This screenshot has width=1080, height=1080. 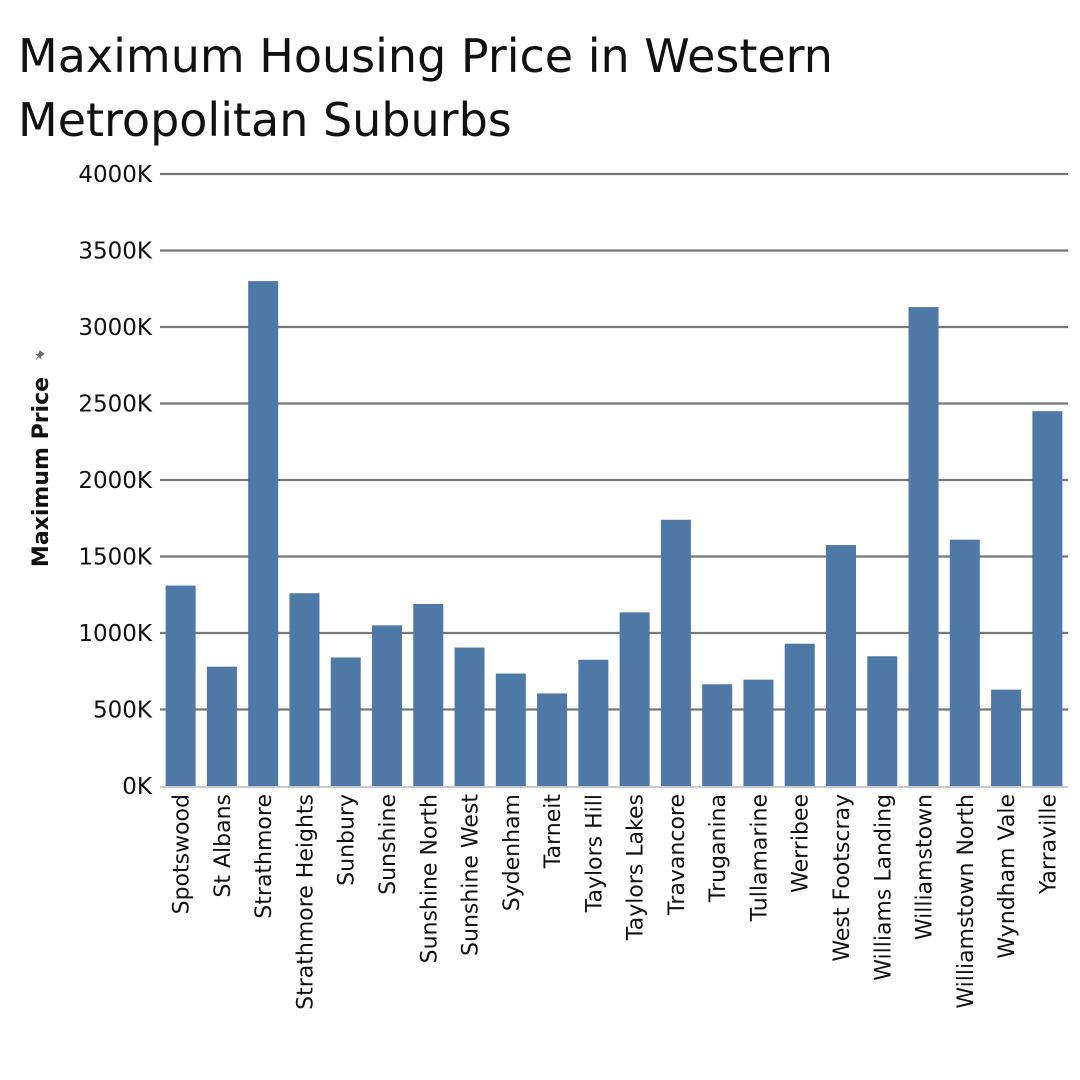 What do you see at coordinates (123, 711) in the screenshot?
I see `y-tick-label: 500K` at bounding box center [123, 711].